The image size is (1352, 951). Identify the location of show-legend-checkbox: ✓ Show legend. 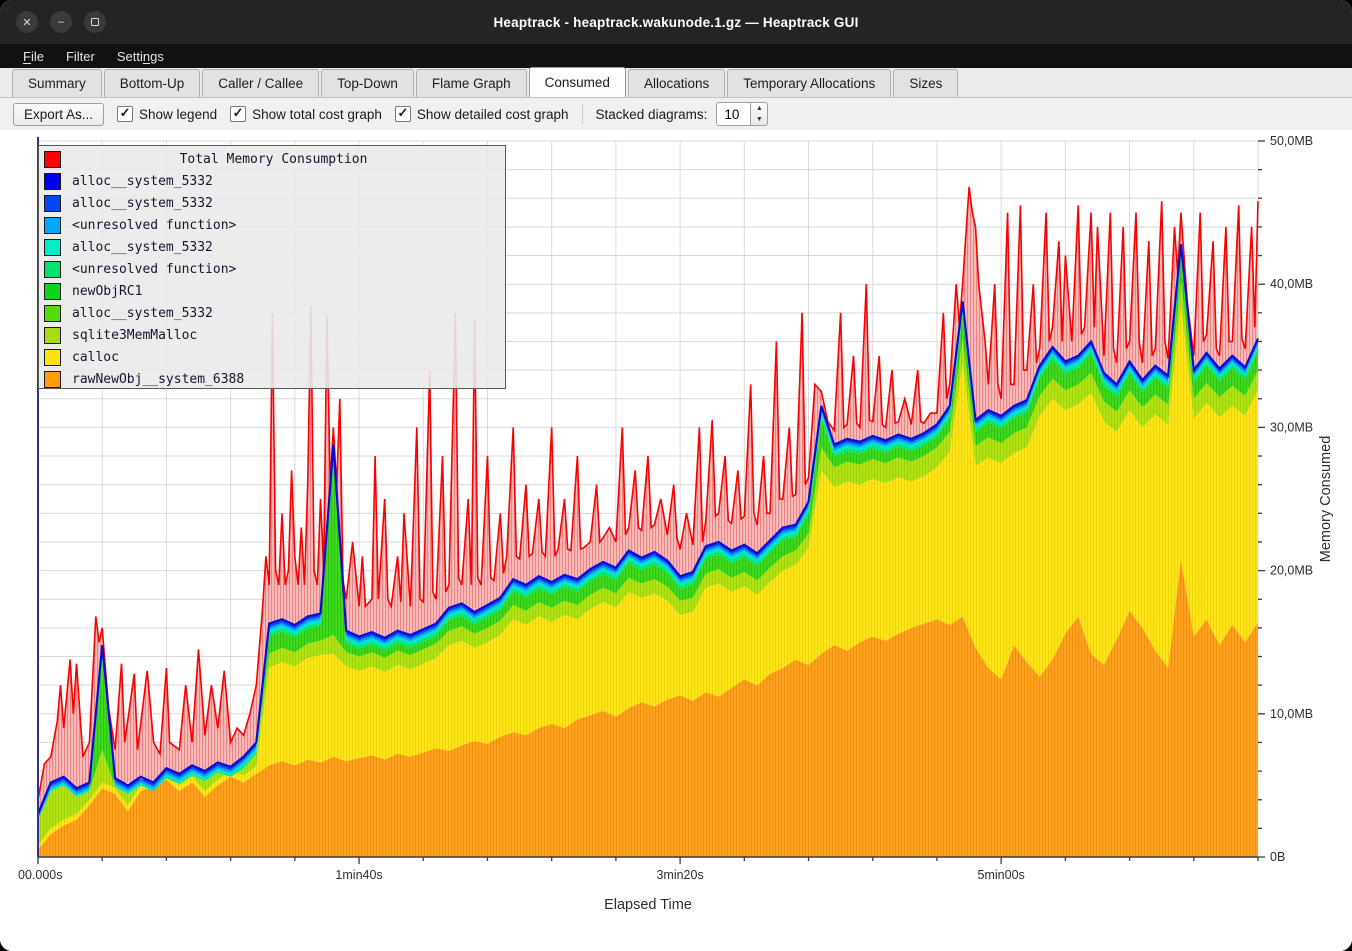
(167, 113).